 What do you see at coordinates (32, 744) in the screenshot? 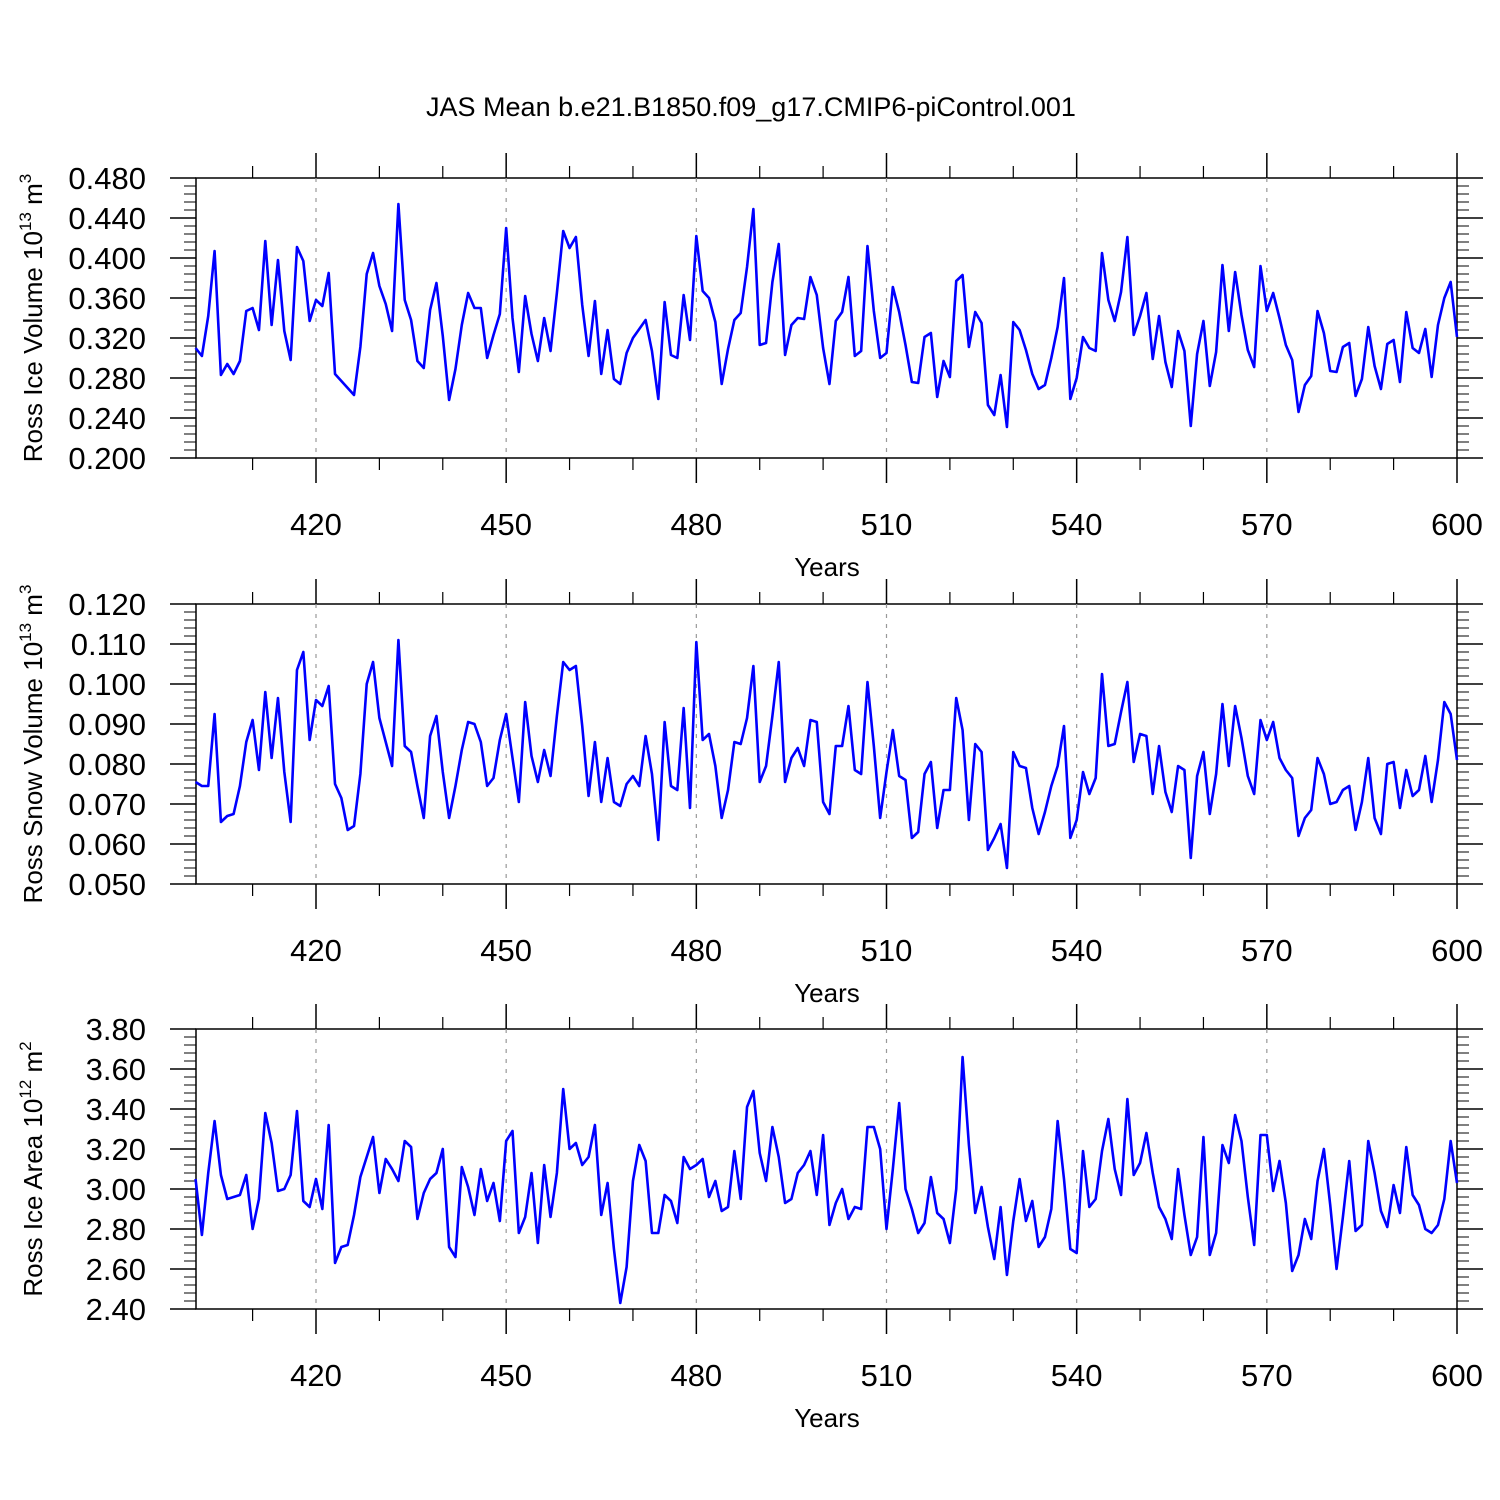
I see `y-axis-label: Ross Snow Volume 1013 m3` at bounding box center [32, 744].